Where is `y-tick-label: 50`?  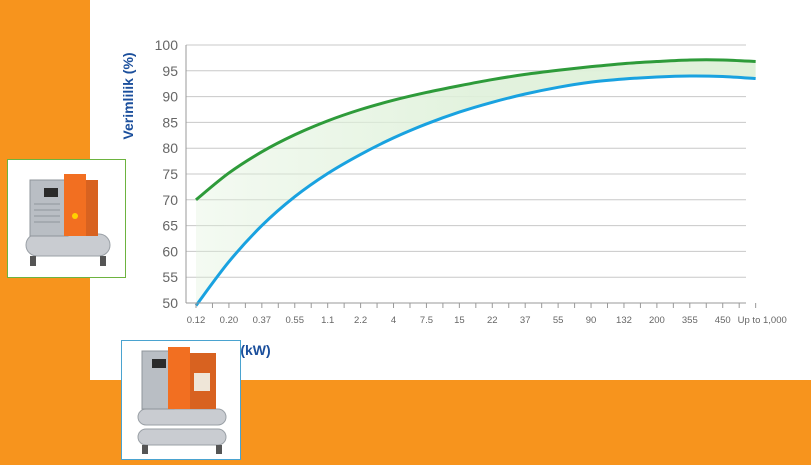 y-tick-label: 50 is located at coordinates (170, 303).